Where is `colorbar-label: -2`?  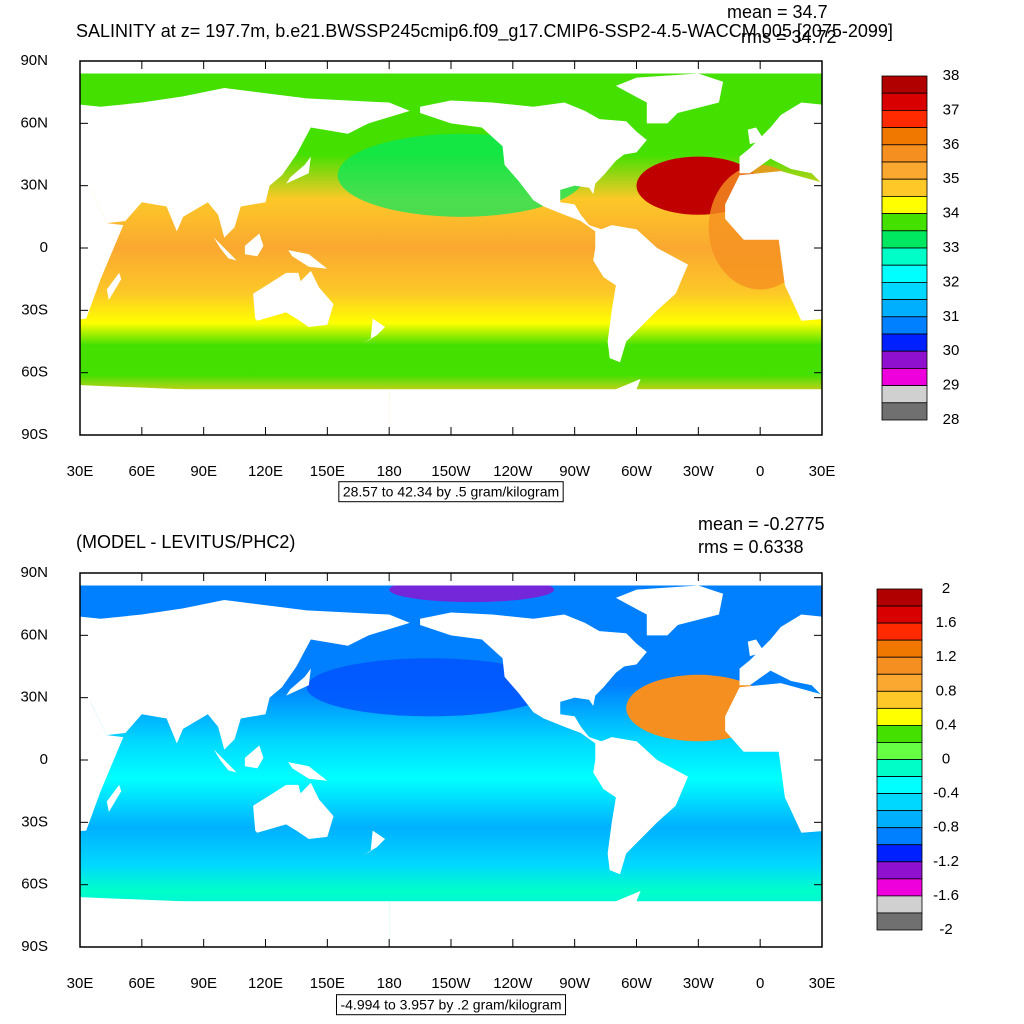 colorbar-label: -2 is located at coordinates (945, 929).